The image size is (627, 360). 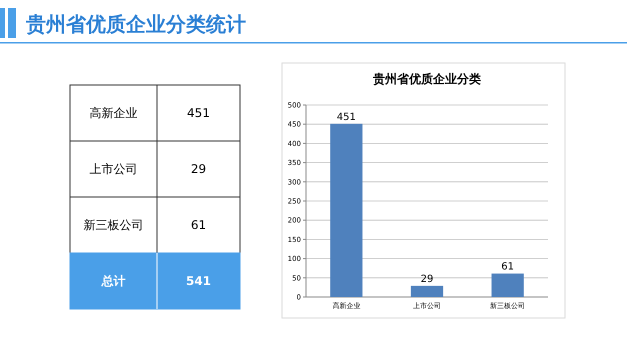 I want to click on data-label: 541, so click(x=199, y=281).